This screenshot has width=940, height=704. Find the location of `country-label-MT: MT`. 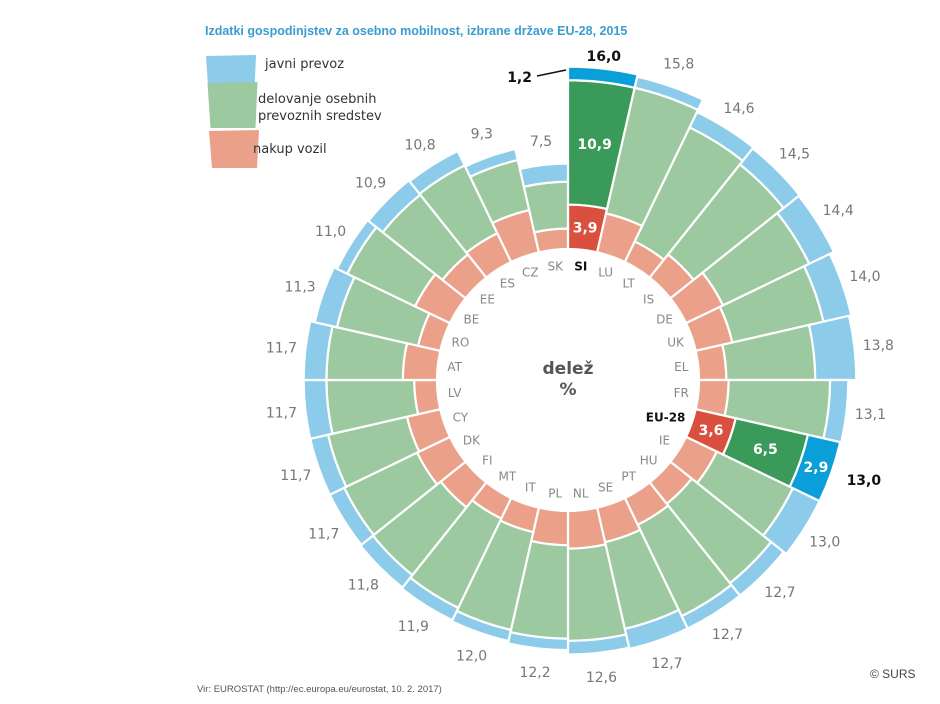

country-label-MT: MT is located at coordinates (508, 477).